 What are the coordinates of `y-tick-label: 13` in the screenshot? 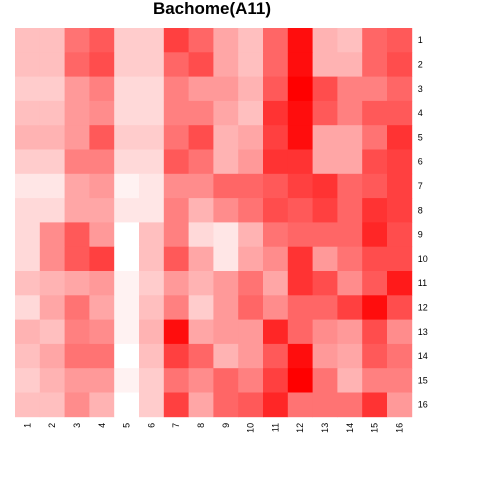 It's located at (423, 332).